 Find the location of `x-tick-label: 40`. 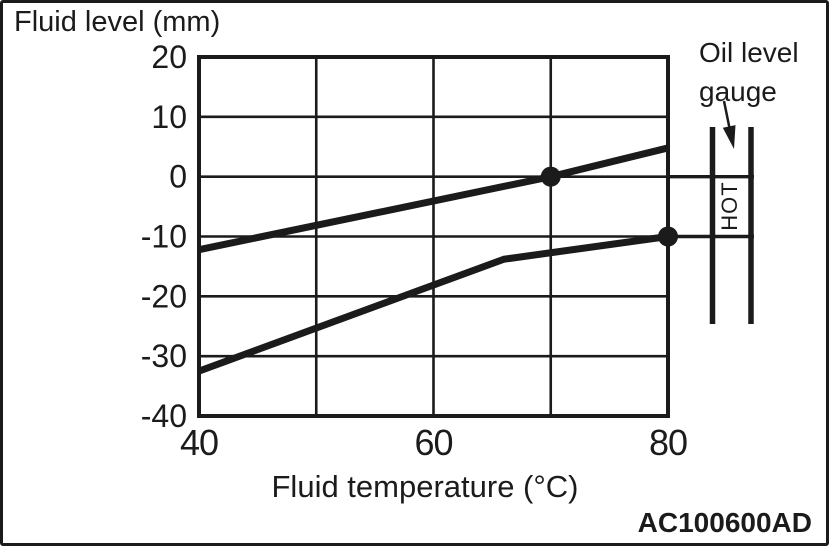

x-tick-label: 40 is located at coordinates (199, 442).